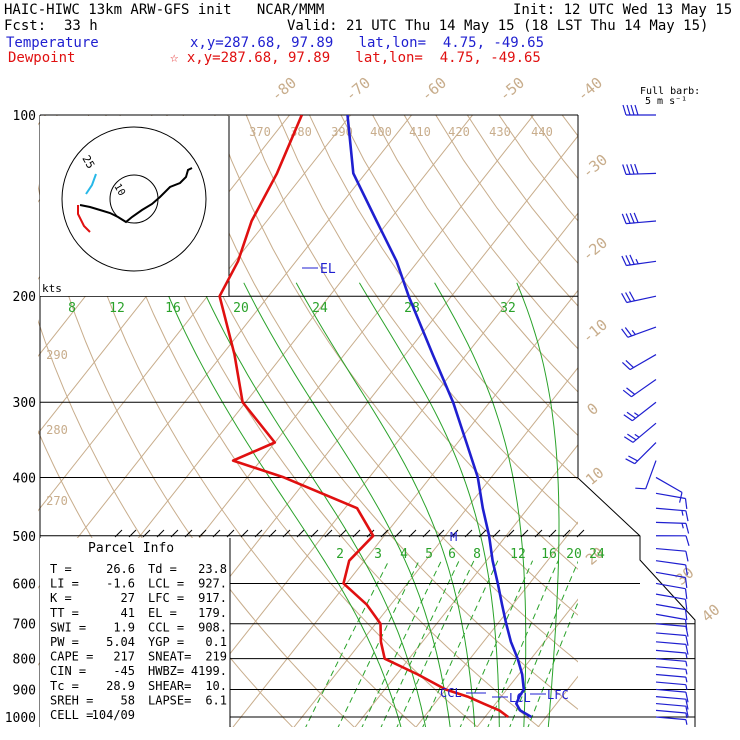  What do you see at coordinates (128, 613) in the screenshot?
I see `parcel-value: 41` at bounding box center [128, 613].